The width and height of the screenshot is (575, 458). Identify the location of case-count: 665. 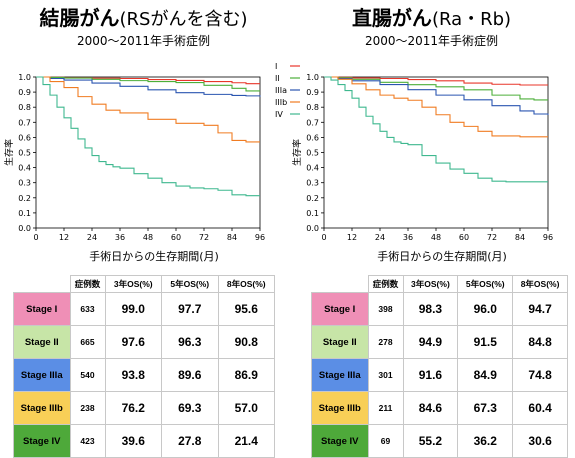
(87, 342).